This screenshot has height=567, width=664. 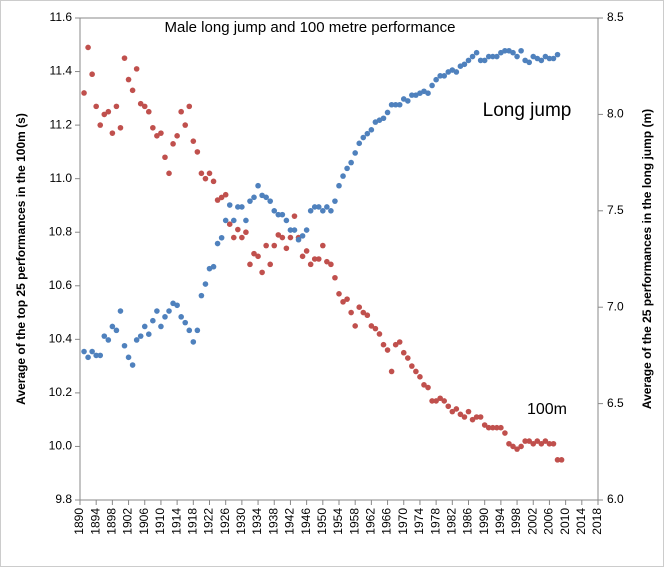 What do you see at coordinates (61, 446) in the screenshot?
I see `y-tick-label: 10.0` at bounding box center [61, 446].